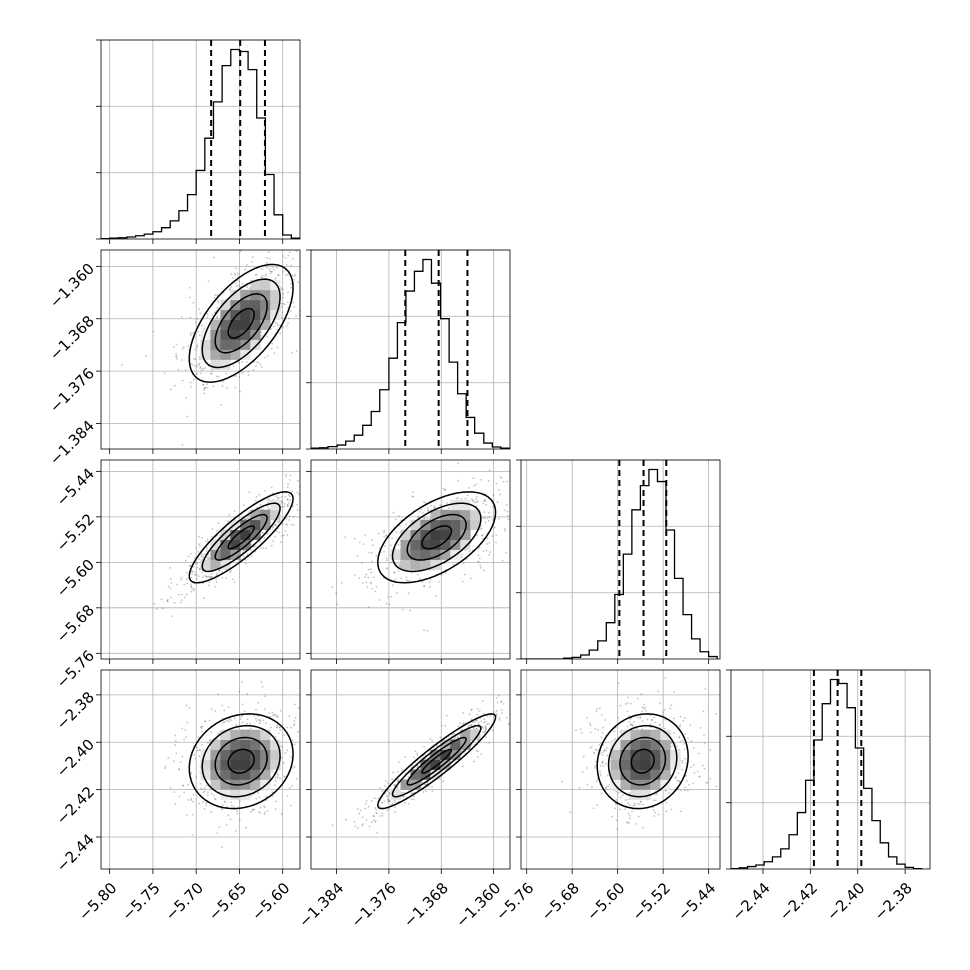 Image resolution: width=970 pixels, height=970 pixels. I want to click on y-tick-label: −1.368, so click(72, 338).